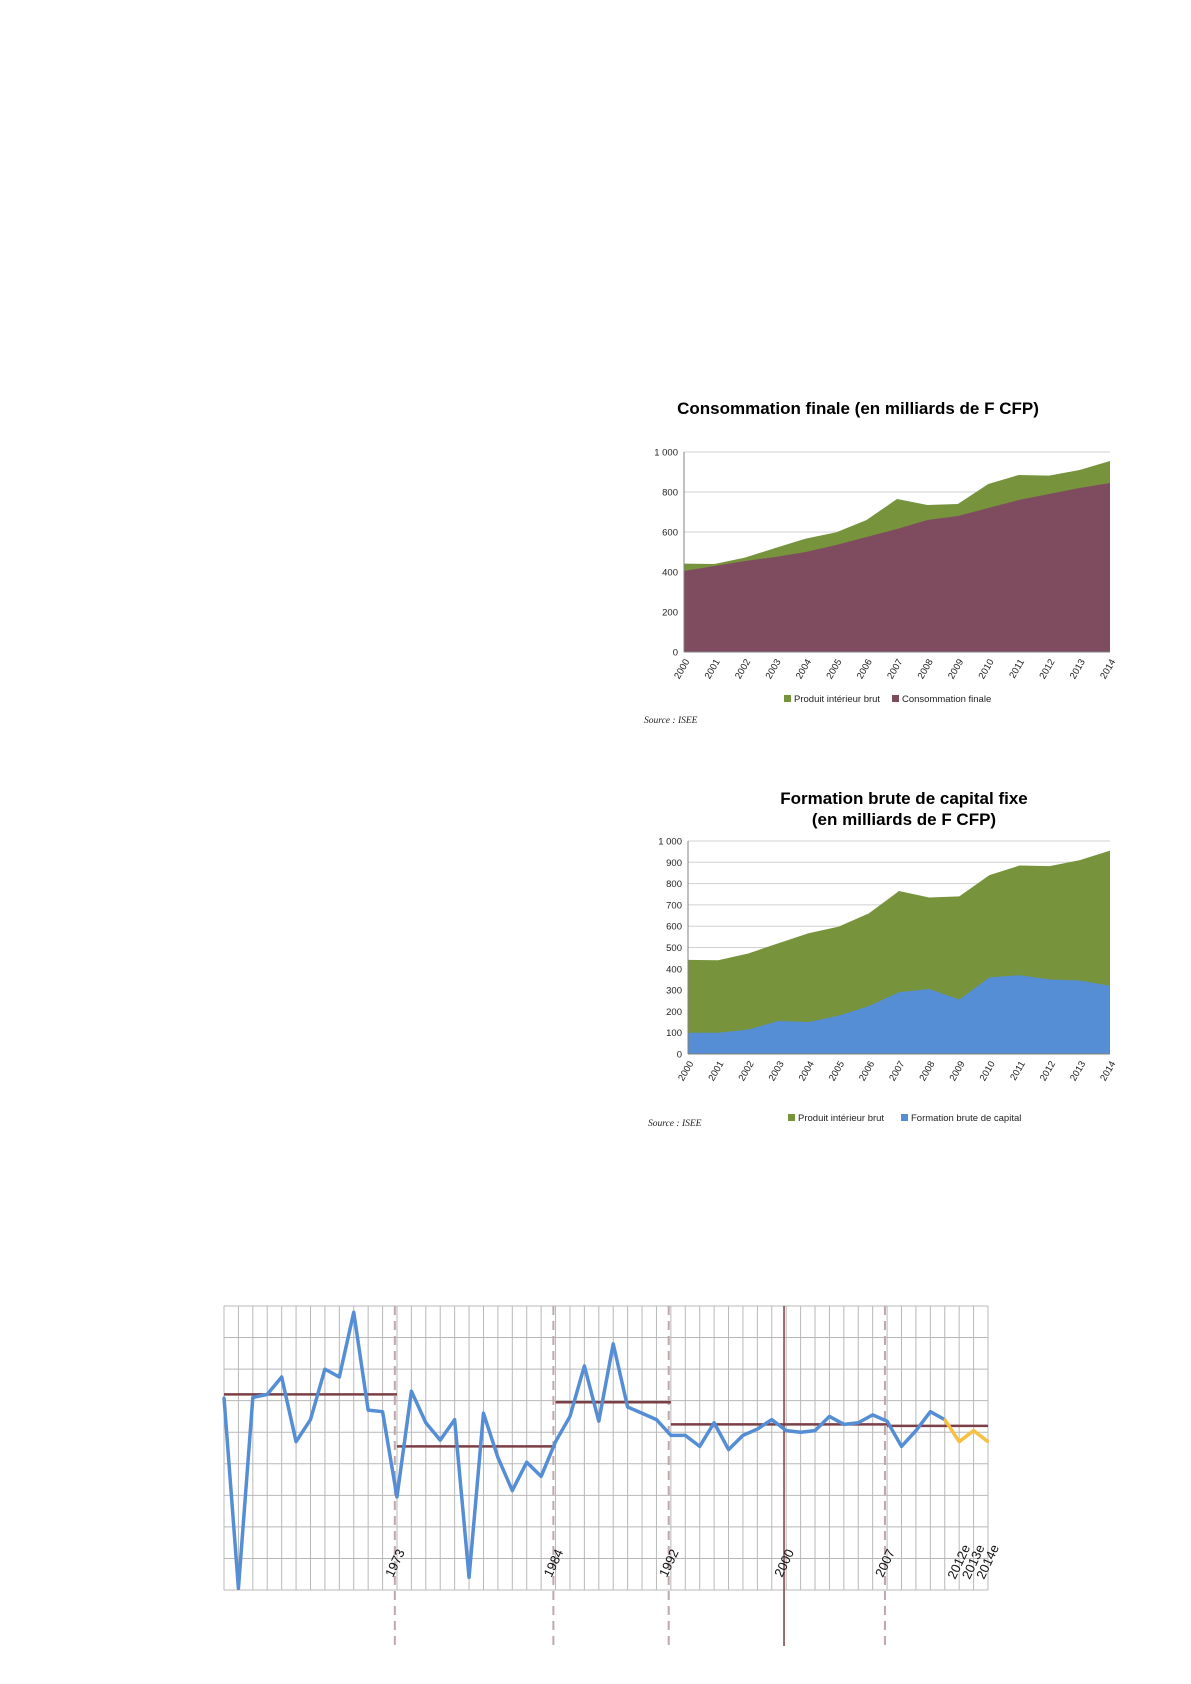 The image size is (1191, 1684). I want to click on chart1-legend-conso-label: Consommation finale, so click(946, 699).